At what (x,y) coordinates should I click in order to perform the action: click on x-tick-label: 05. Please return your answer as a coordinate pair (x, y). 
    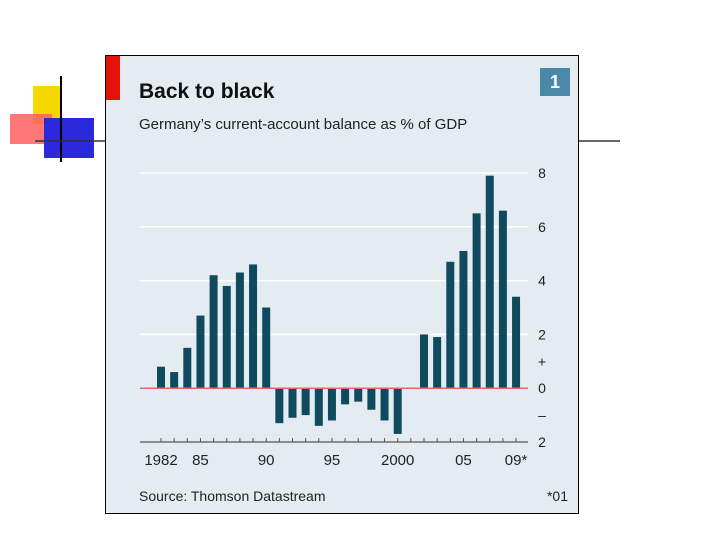
    Looking at the image, I should click on (463, 460).